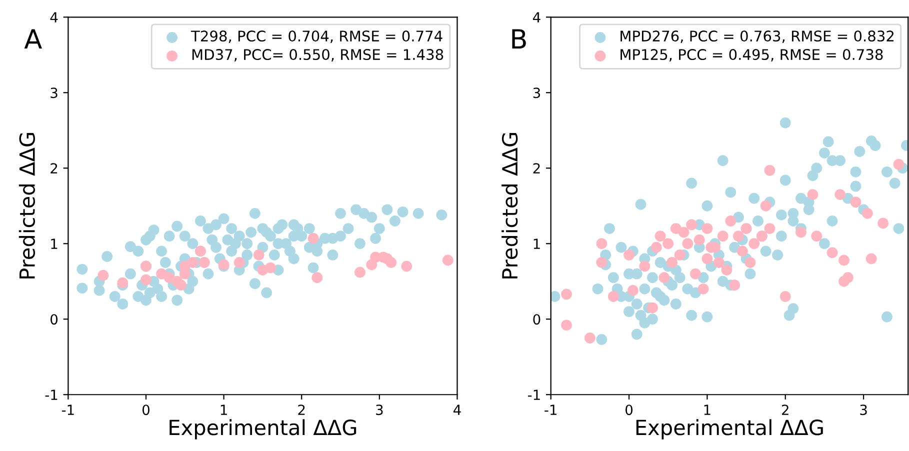 The image size is (909, 451). What do you see at coordinates (457, 409) in the screenshot?
I see `x-tick-label: 4` at bounding box center [457, 409].